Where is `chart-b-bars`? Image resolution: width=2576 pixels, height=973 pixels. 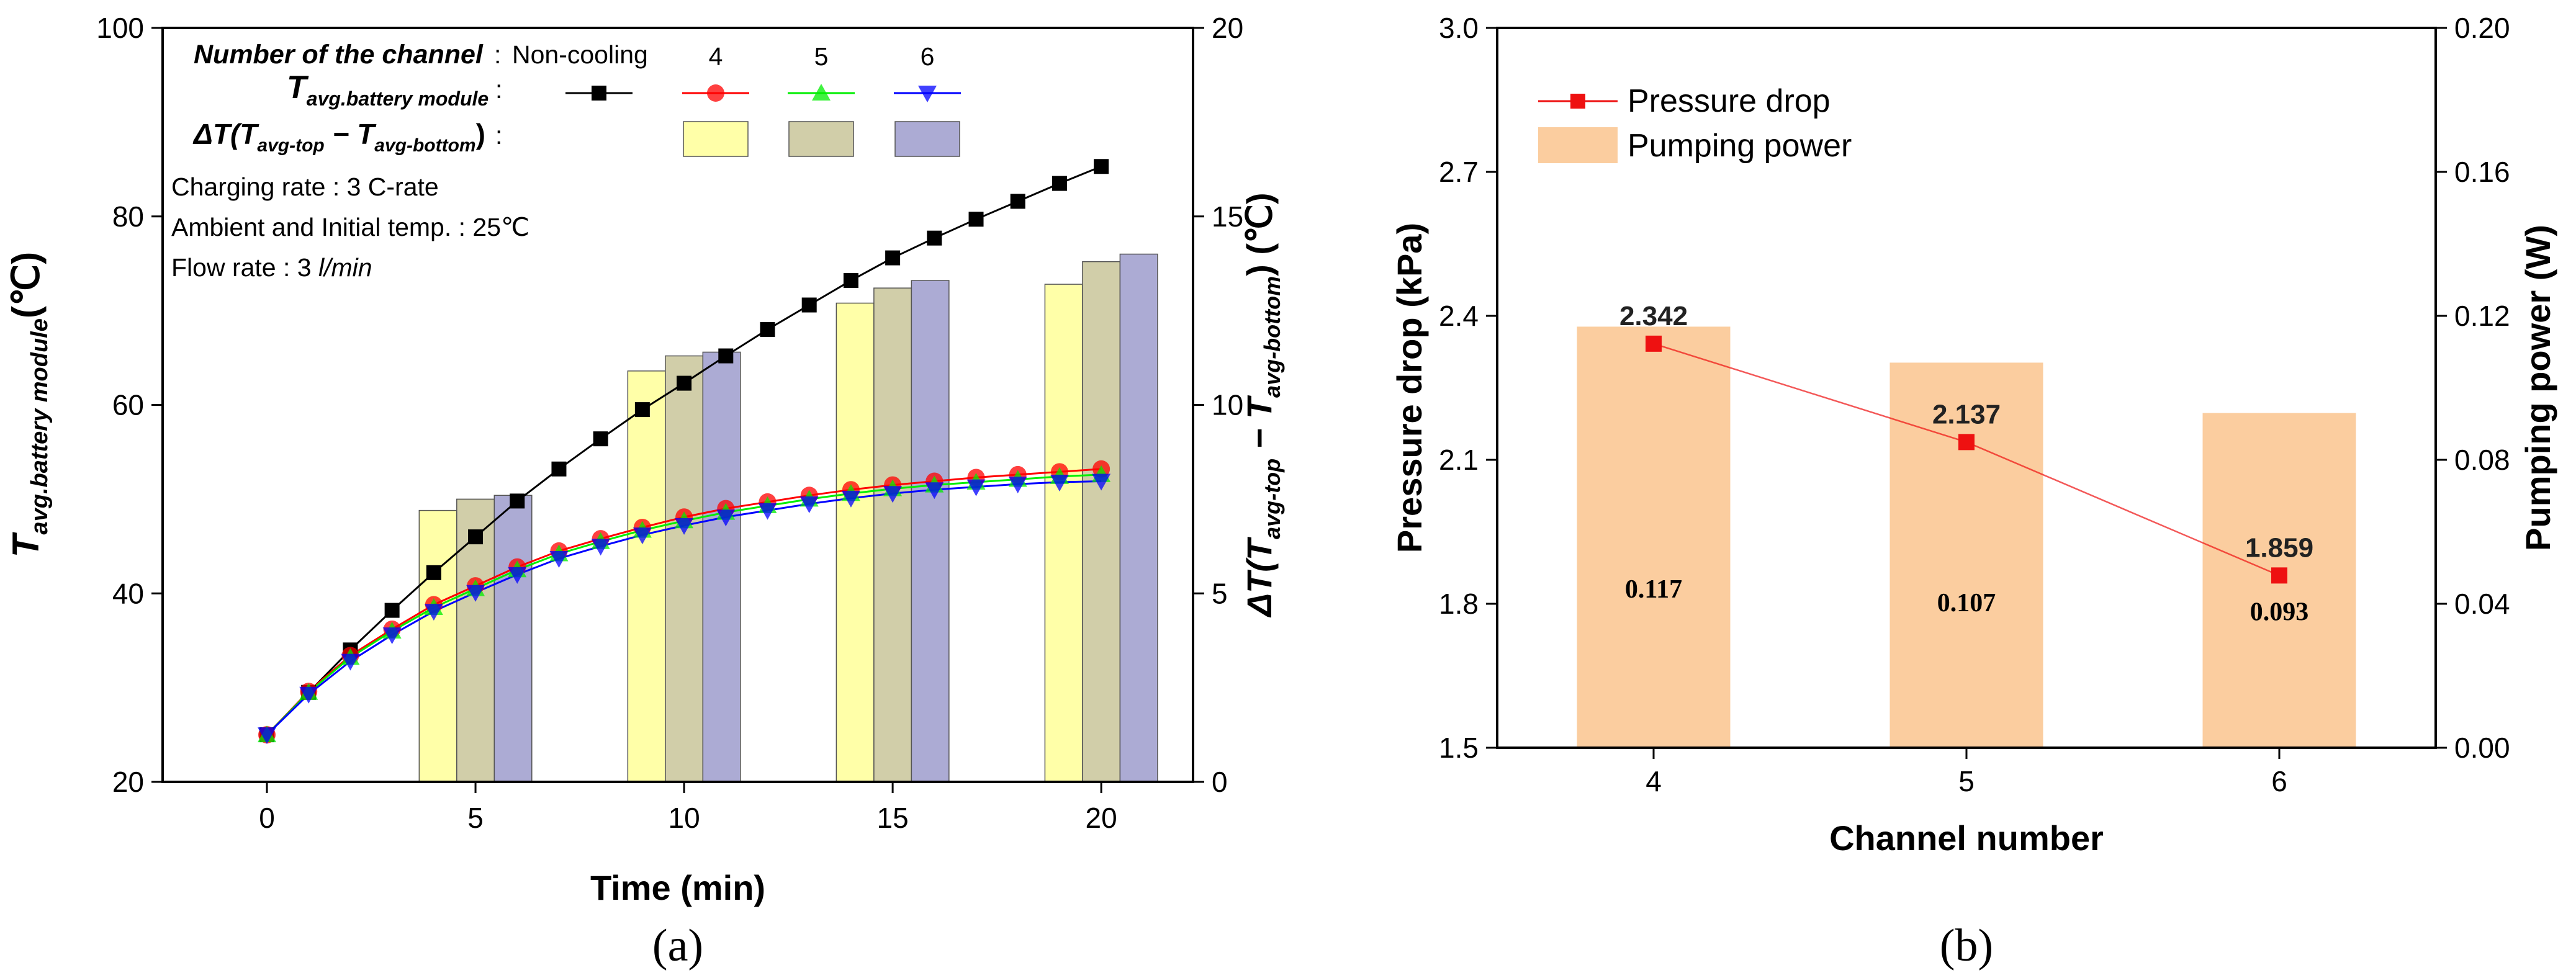
chart-b-bars is located at coordinates (1966, 537).